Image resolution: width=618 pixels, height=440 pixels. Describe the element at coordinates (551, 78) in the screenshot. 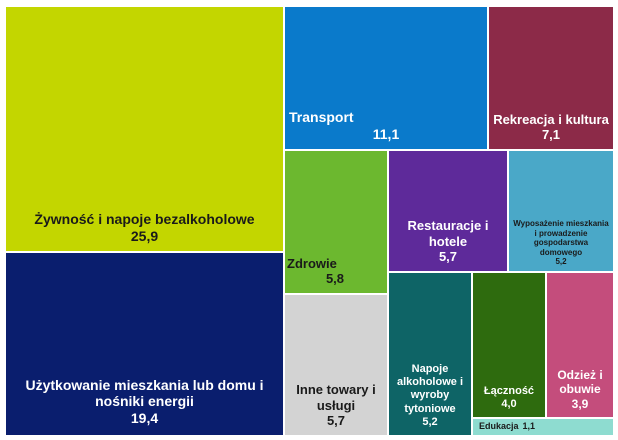

I see `treemap-tile-recreation: Rekreacja i kultura 7,1` at that location.